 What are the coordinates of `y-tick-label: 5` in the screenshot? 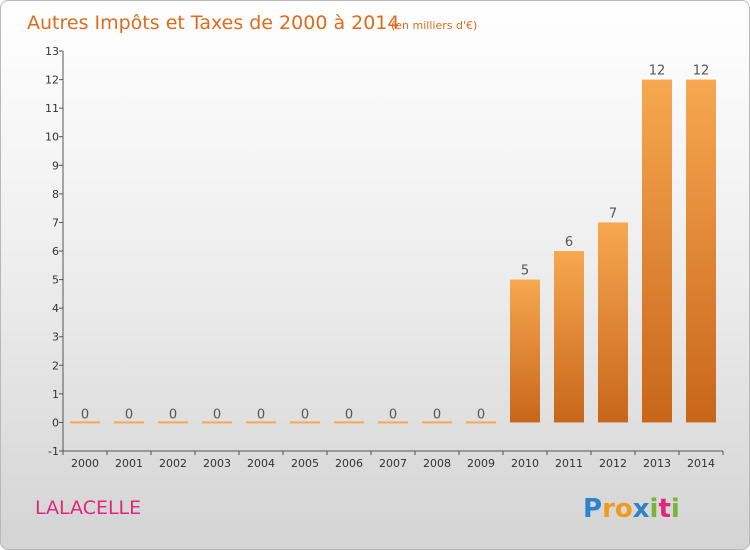 It's located at (55, 280).